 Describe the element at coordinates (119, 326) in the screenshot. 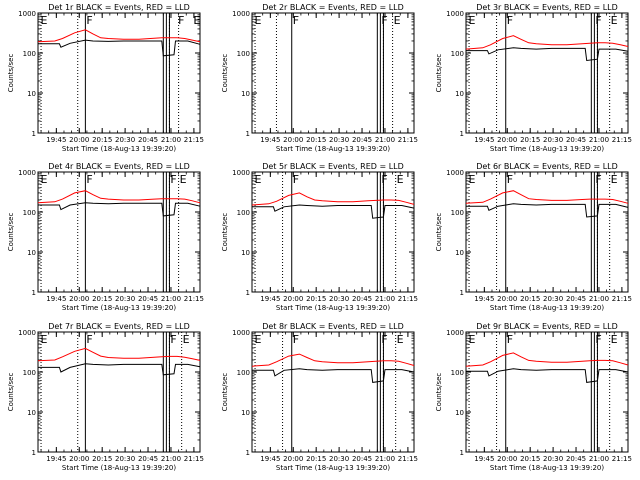

I see `chart-title: Det 7r BLACK = Events, RED = LLD` at that location.